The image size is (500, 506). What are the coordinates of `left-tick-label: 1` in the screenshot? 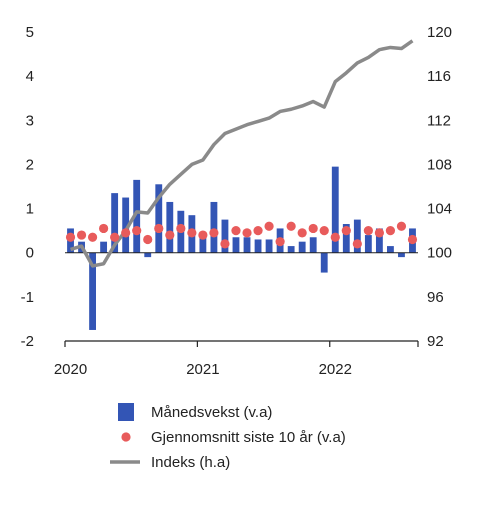 It's located at (30, 209).